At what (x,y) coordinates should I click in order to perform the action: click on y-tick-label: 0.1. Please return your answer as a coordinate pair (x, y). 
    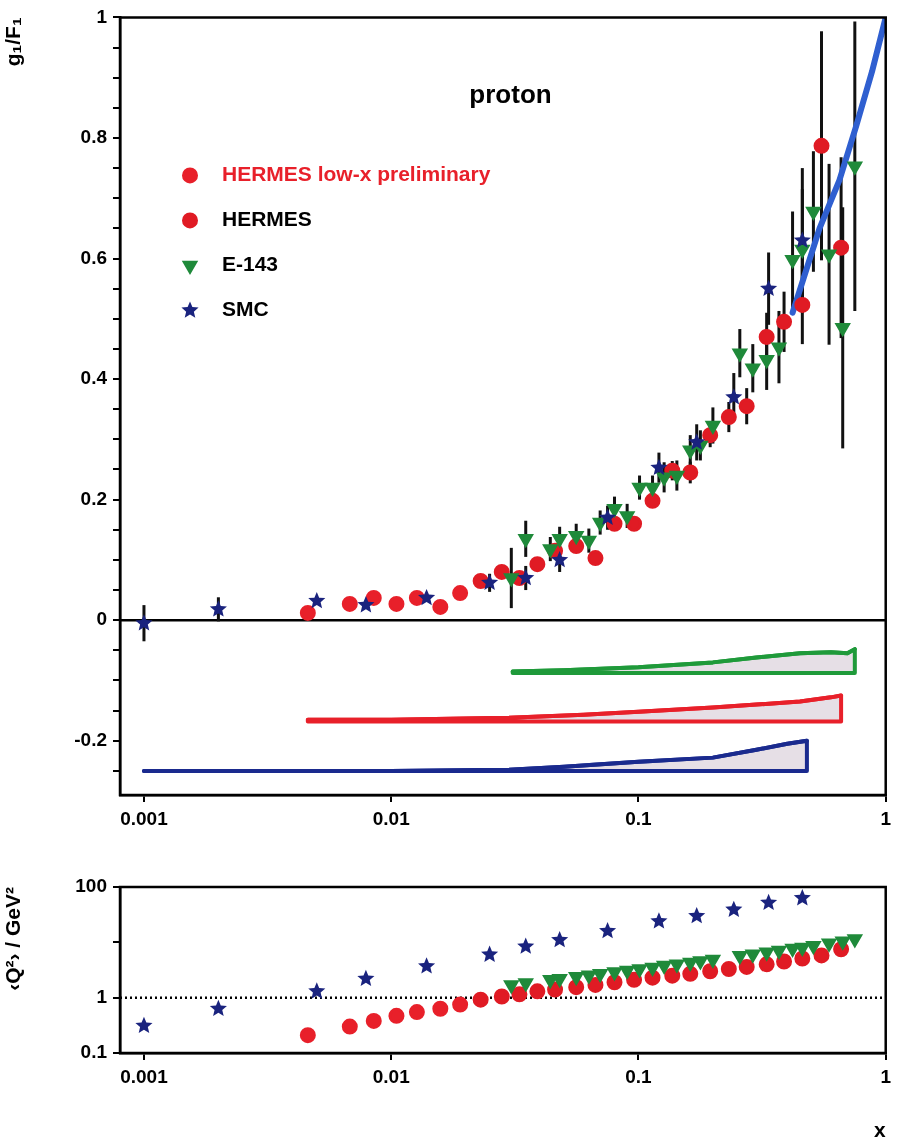
    Looking at the image, I should click on (94, 1052).